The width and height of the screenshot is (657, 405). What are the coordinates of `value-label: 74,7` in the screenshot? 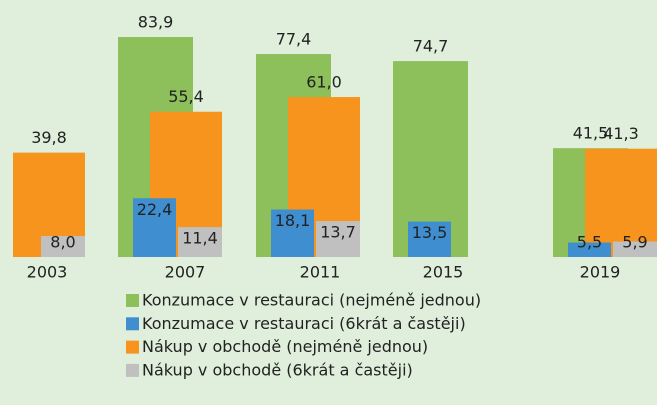 It's located at (431, 46).